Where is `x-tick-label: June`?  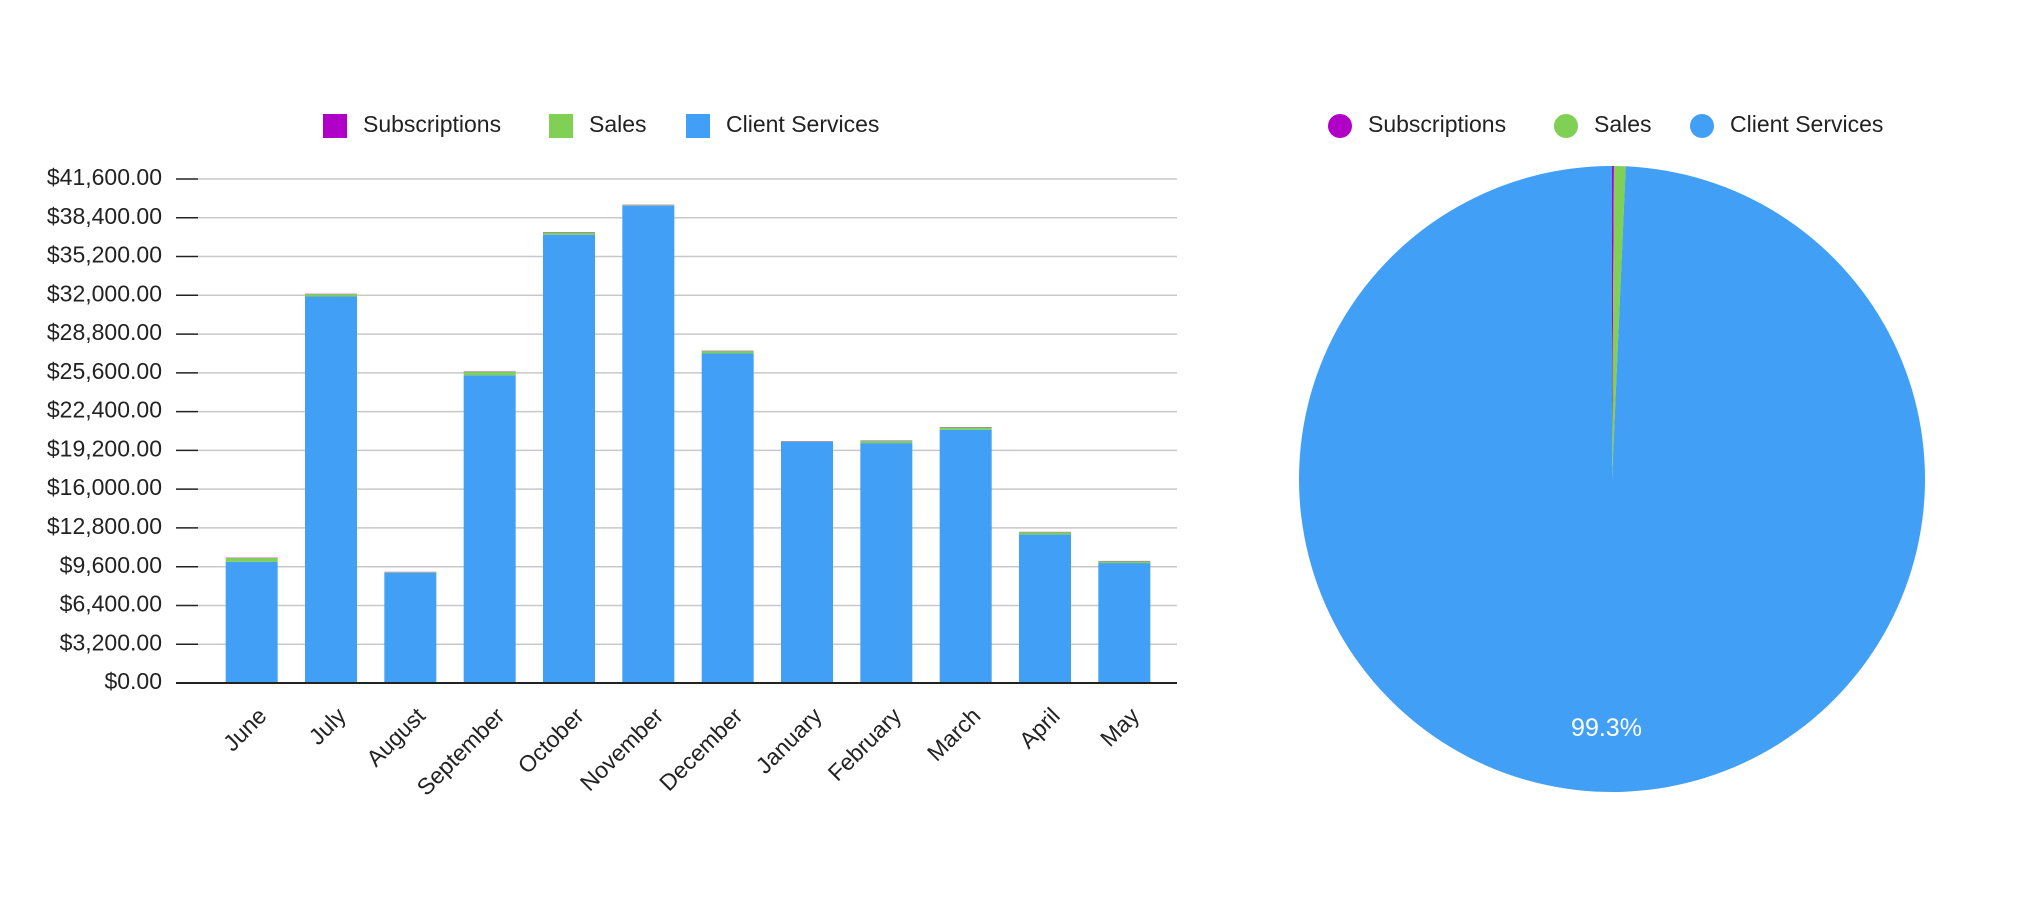 x-tick-label: June is located at coordinates (245, 729).